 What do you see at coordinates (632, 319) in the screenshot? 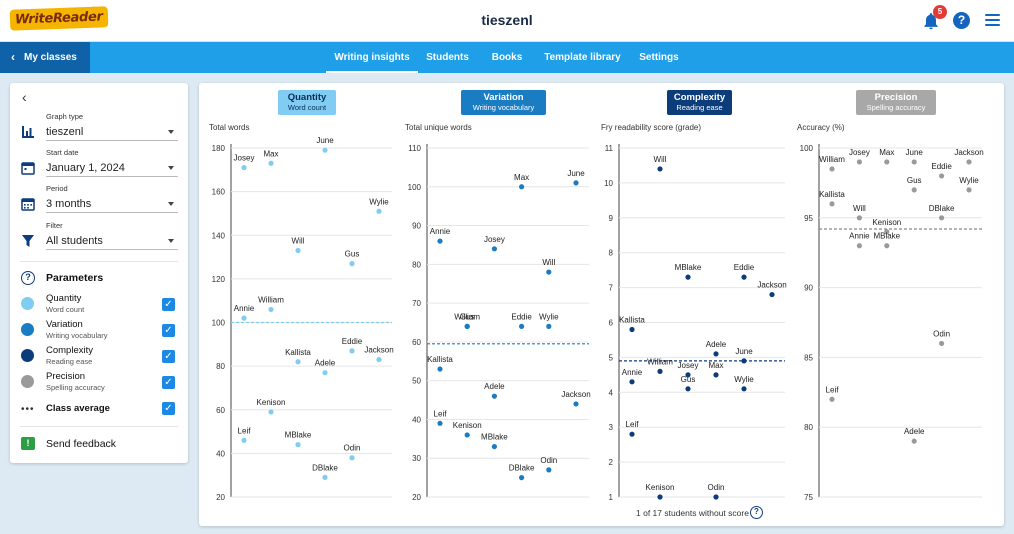
I see `complexity-point-label: Kallista` at bounding box center [632, 319].